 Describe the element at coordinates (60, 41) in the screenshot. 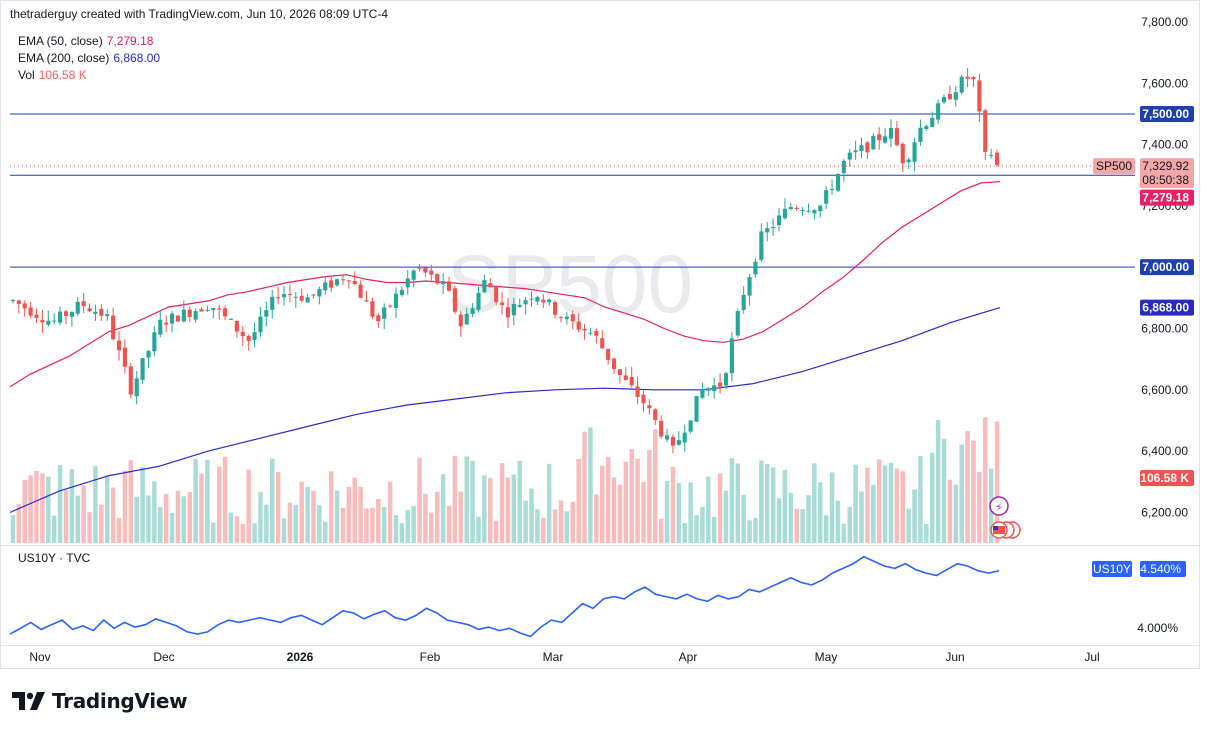

I see `legend-ema50-label: EMA (50, close)` at that location.